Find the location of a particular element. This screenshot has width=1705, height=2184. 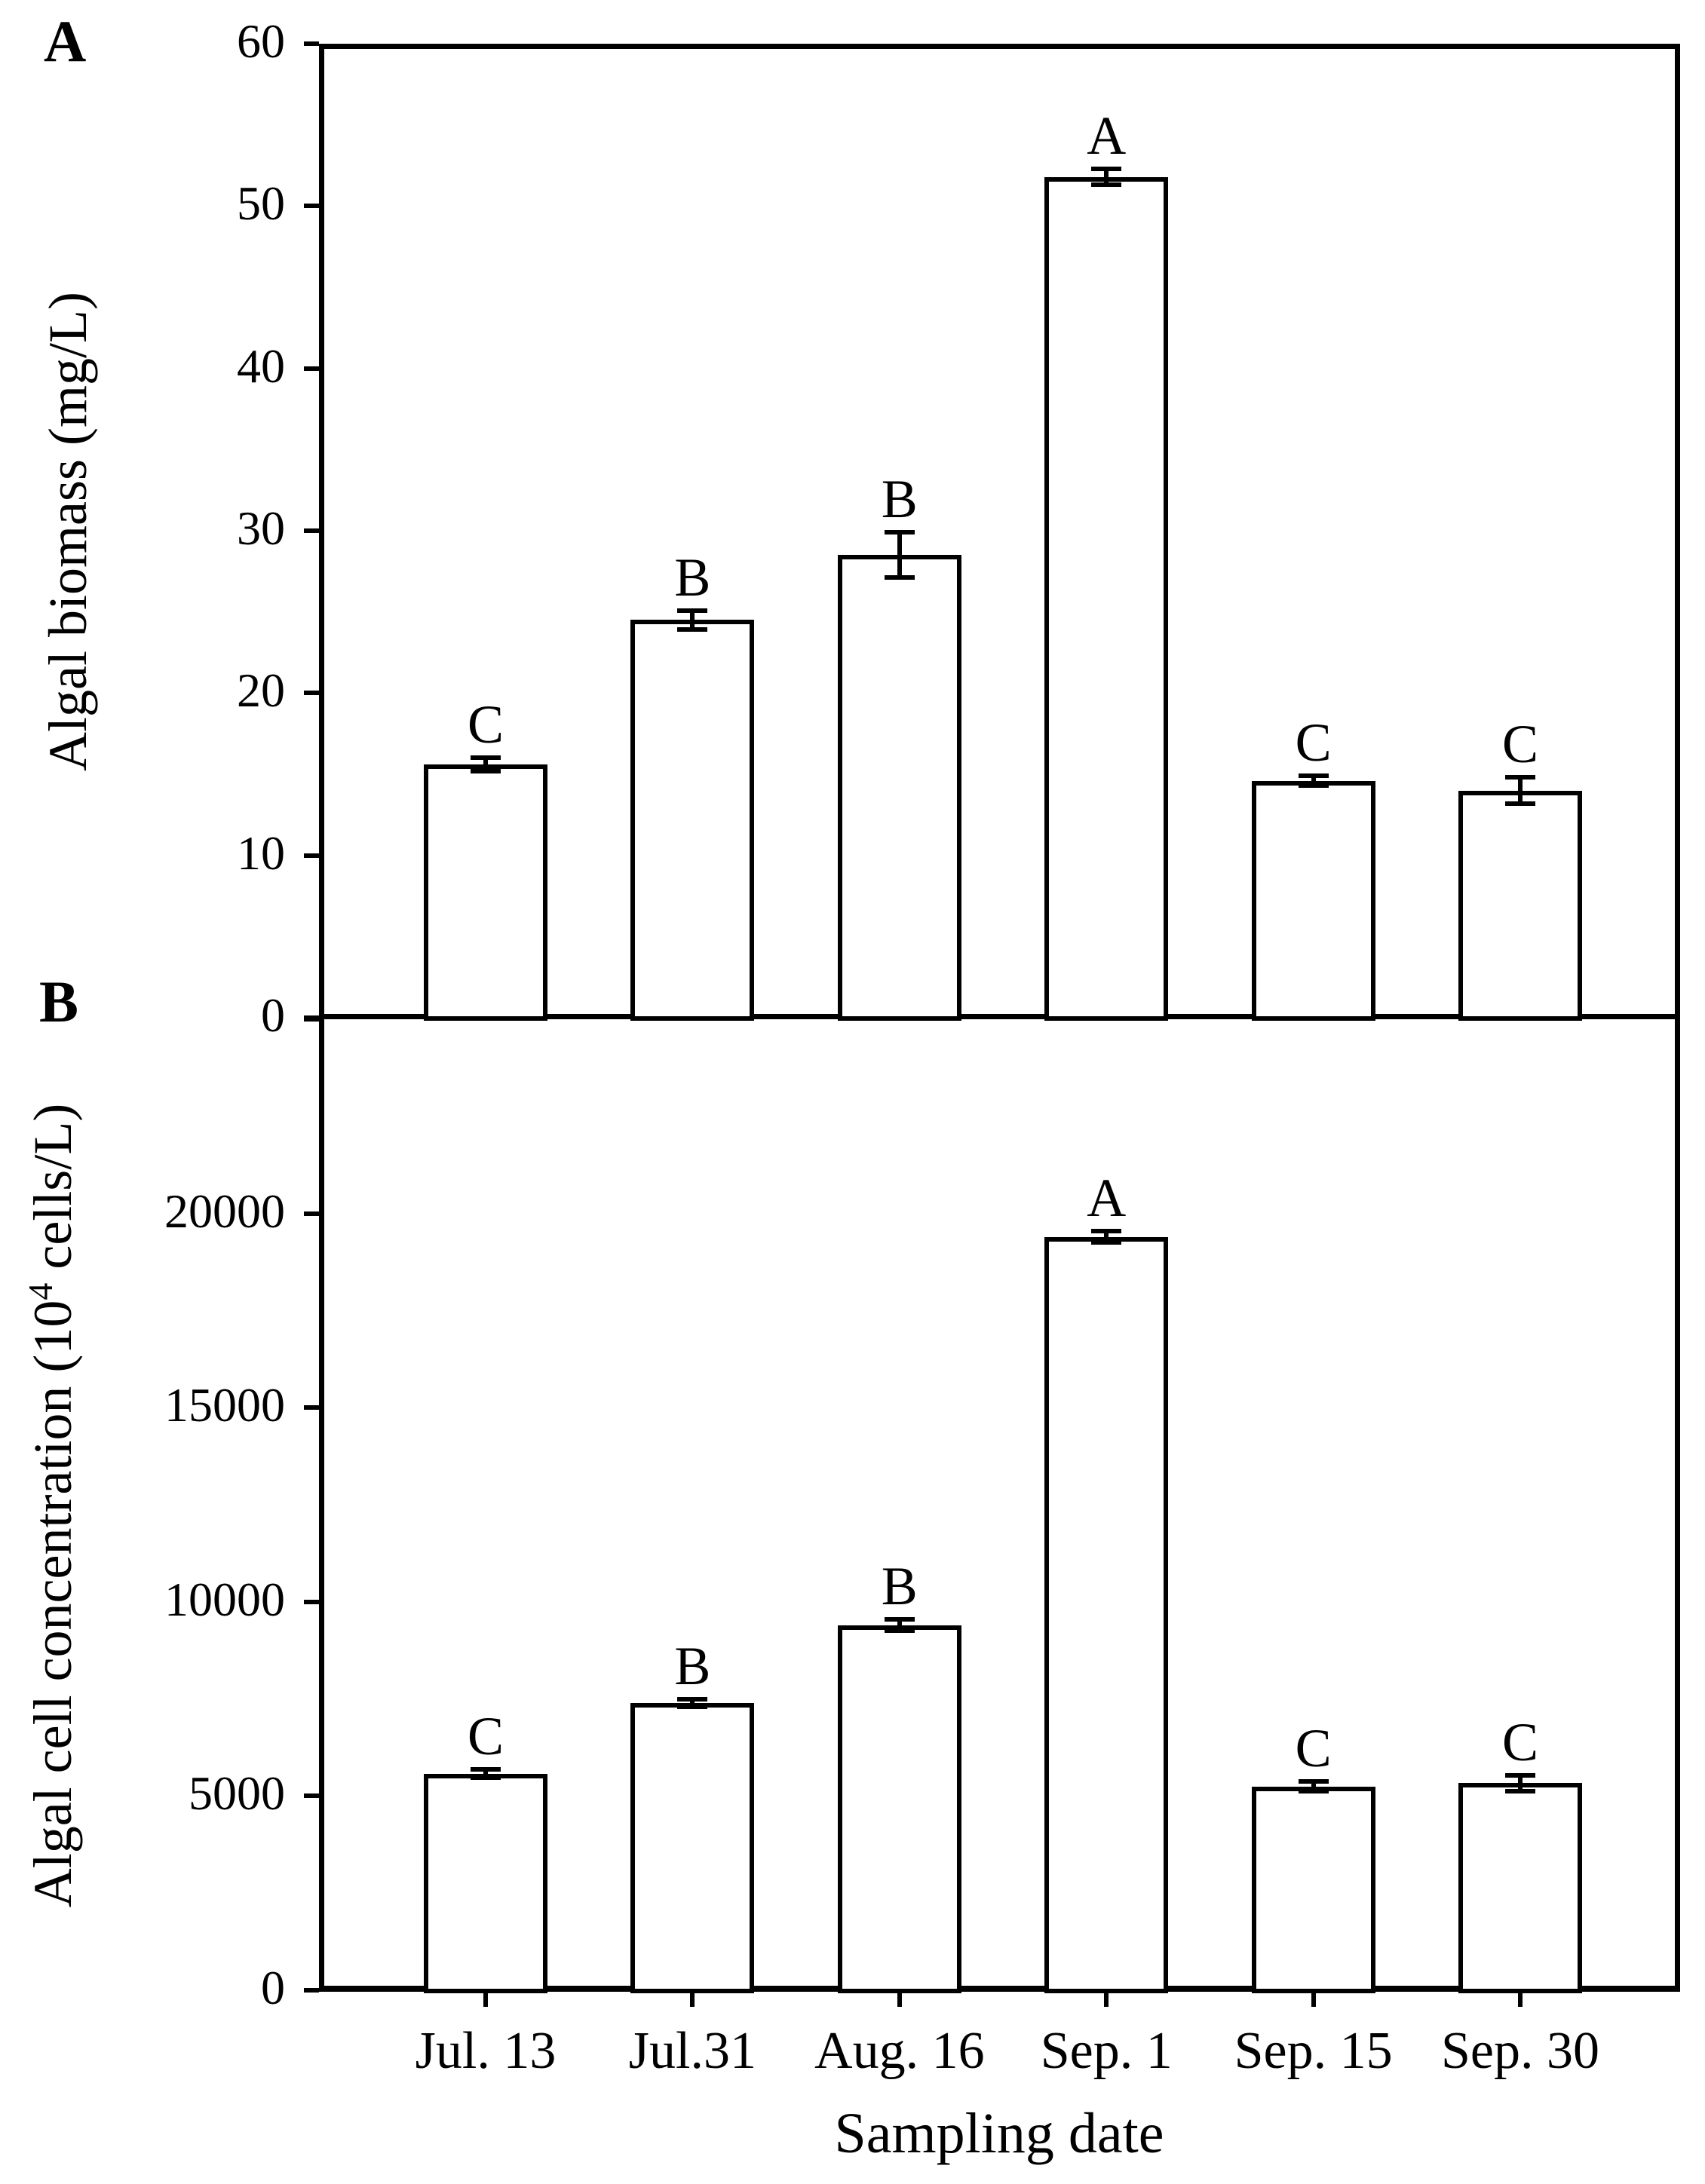

panel-b-letter: B is located at coordinates (59, 1001).